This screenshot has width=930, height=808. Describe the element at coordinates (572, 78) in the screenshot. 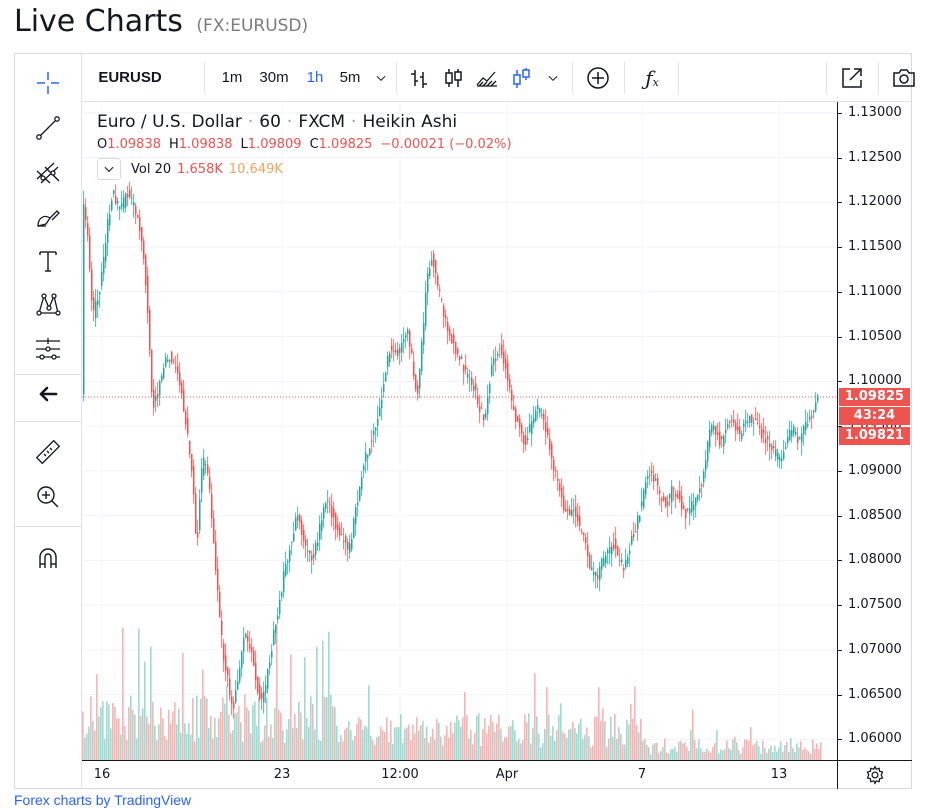

I see `toolbar-divider` at that location.